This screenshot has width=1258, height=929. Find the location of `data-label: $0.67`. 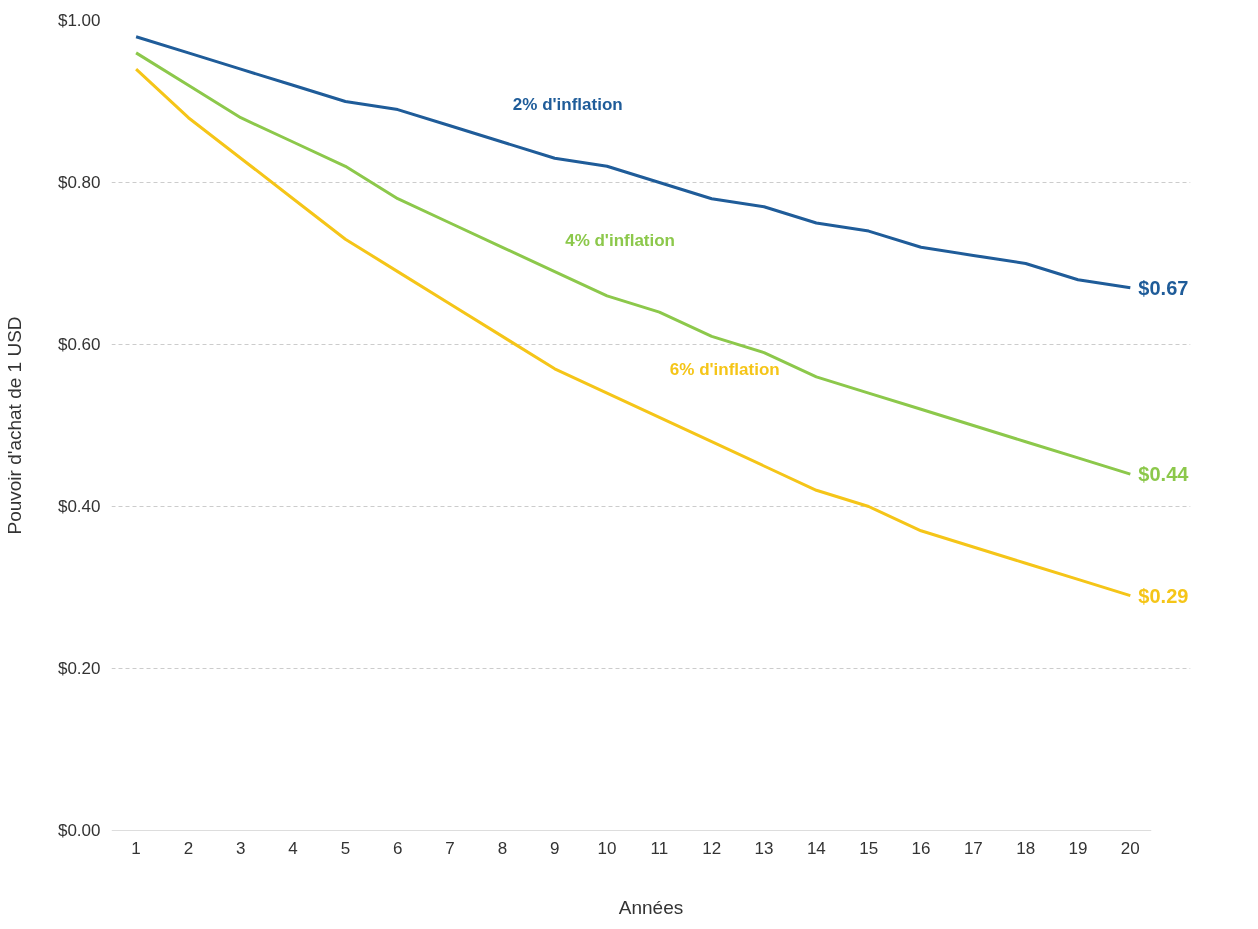

data-label: $0.67 is located at coordinates (1163, 287).